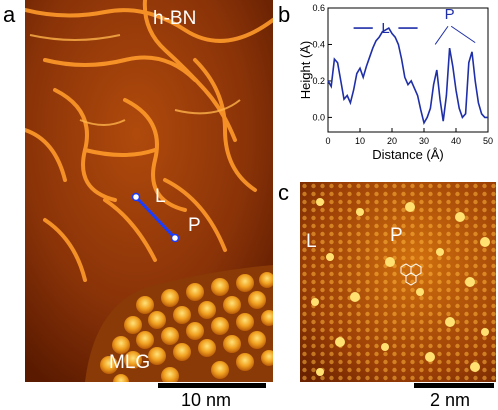 This screenshot has height=410, width=498. What do you see at coordinates (441, 35) in the screenshot?
I see `annotation-p-pointer-left` at bounding box center [441, 35].